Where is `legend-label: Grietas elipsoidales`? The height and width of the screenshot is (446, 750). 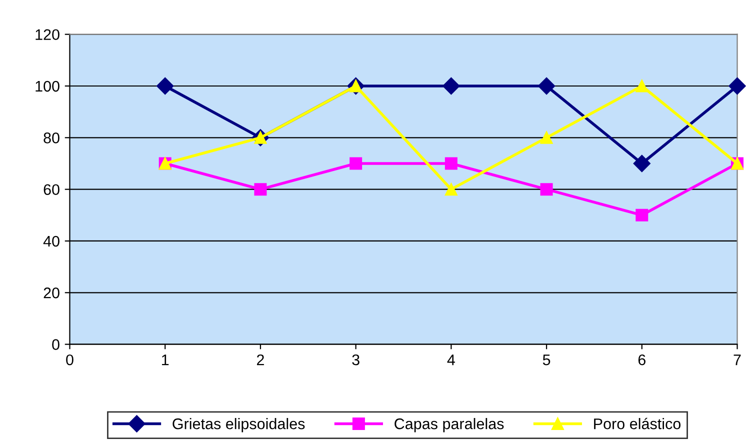 legend-label: Grietas elipsoidales is located at coordinates (238, 425).